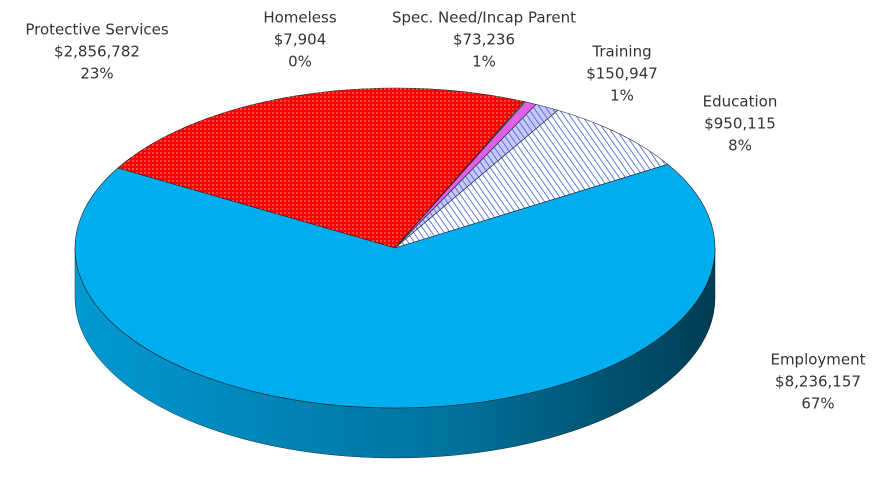 The image size is (876, 477). I want to click on value-label: $950,115, so click(740, 124).